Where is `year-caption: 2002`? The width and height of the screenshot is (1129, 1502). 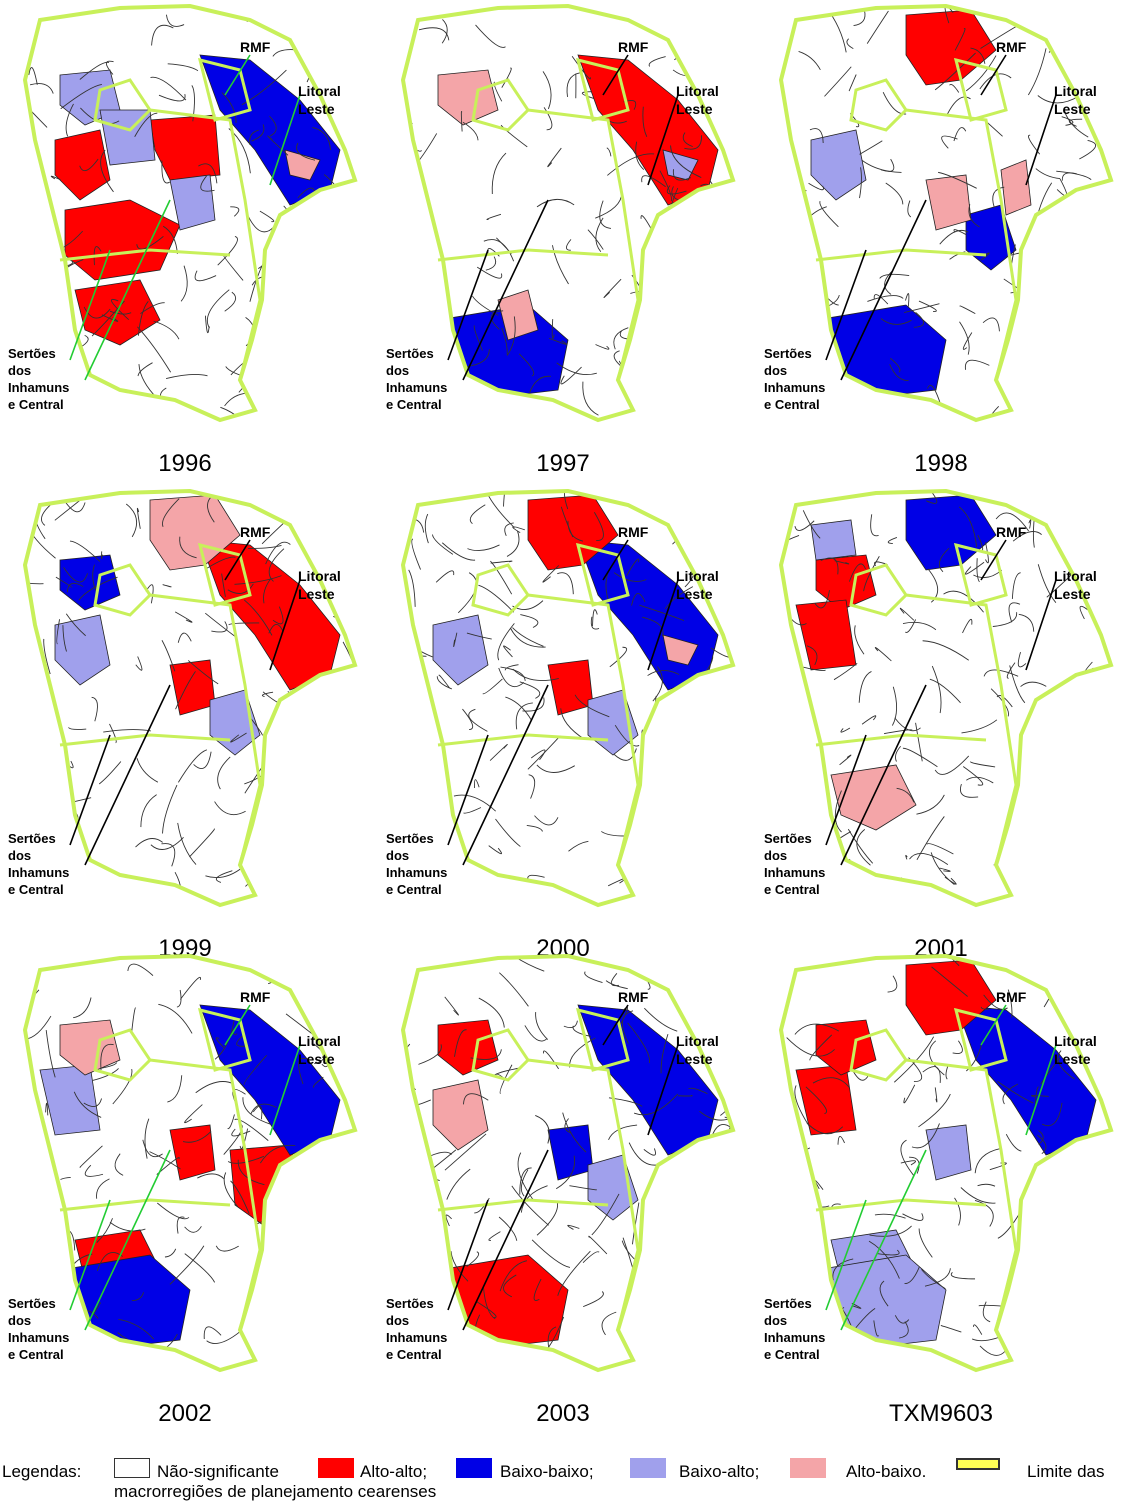 year-caption: 2002 is located at coordinates (185, 1414).